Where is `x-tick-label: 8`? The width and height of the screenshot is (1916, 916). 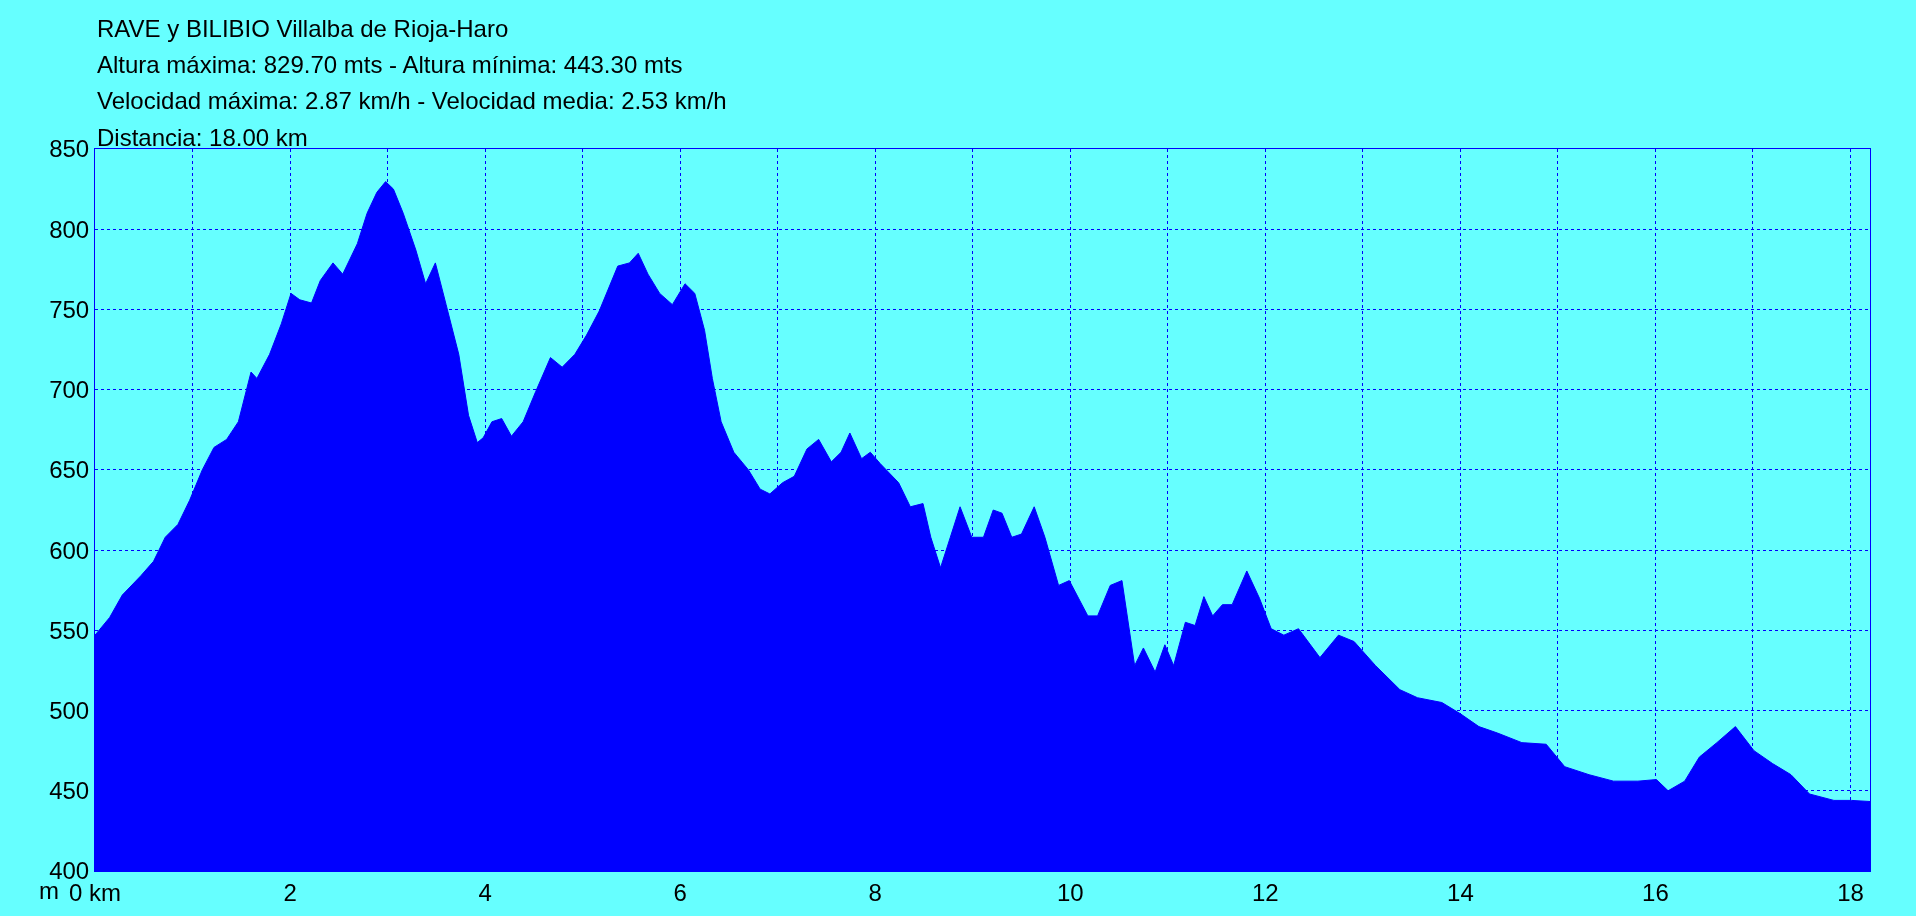
x-tick-label: 8 is located at coordinates (875, 892).